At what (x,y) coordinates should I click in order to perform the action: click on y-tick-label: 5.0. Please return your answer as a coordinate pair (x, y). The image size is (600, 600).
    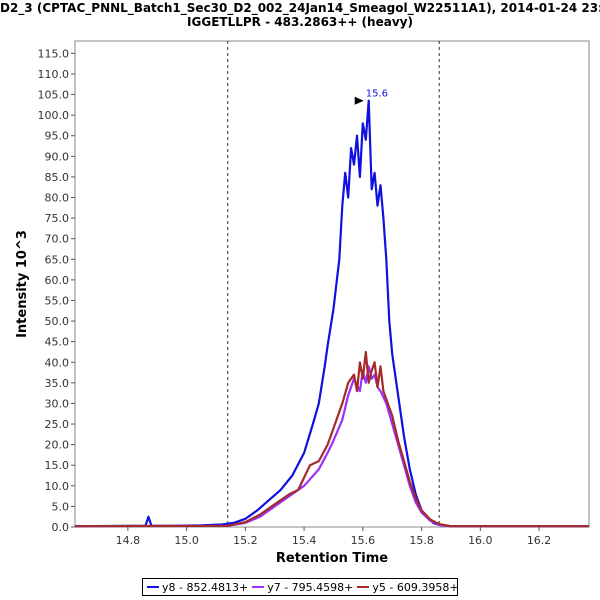
    Looking at the image, I should click on (61, 506).